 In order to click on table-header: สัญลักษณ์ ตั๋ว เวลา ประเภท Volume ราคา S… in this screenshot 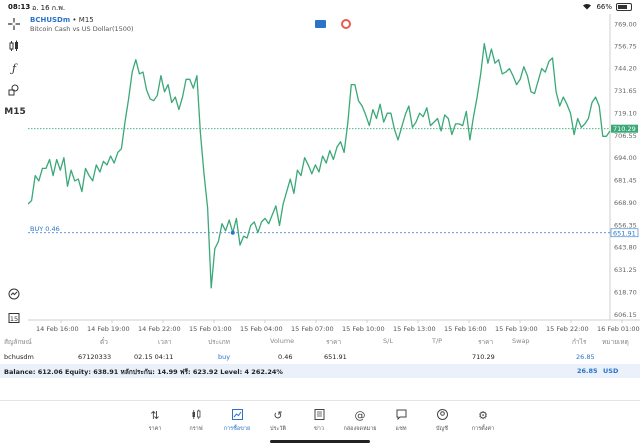, I will do `click(320, 341)`.